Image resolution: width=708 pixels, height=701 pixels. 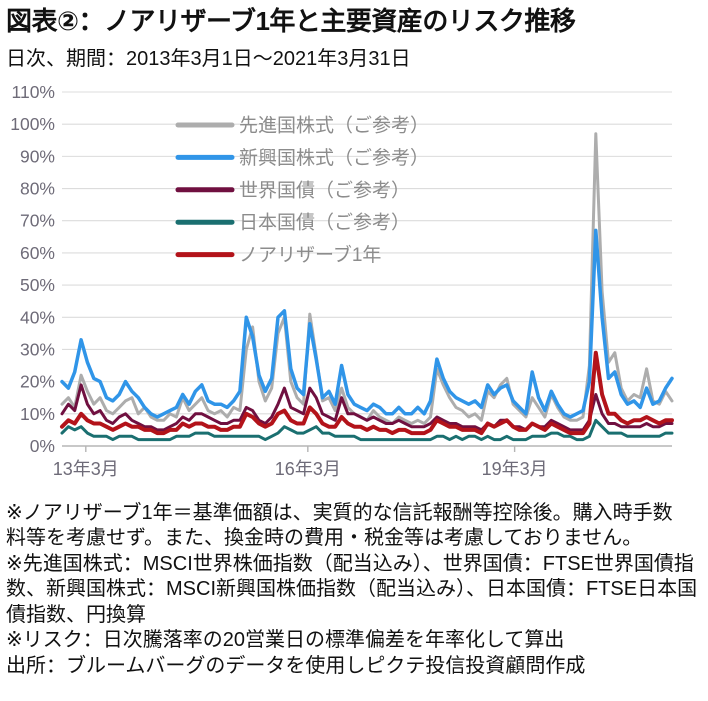 I want to click on y-tick-label: 90%, so click(x=37, y=156).